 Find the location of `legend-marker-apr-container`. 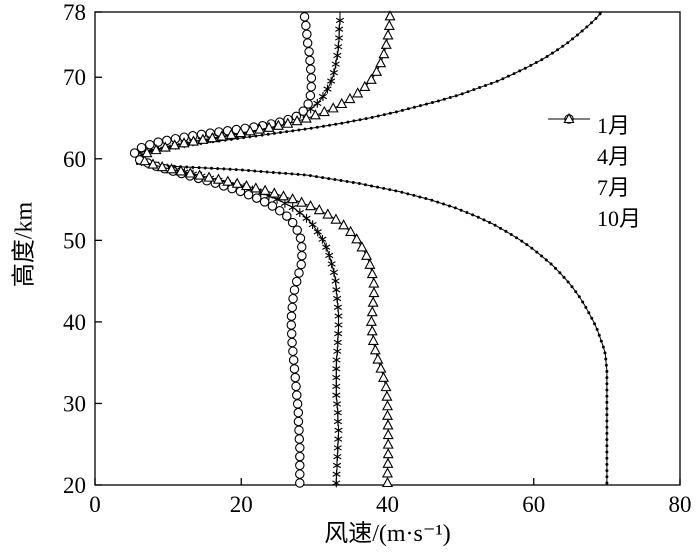

legend-marker-apr-container is located at coordinates (569, 140).